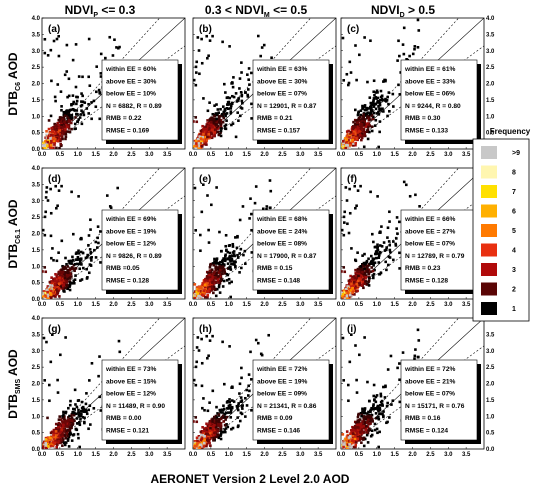  I want to click on stats-line: RMB = 0.22, so click(124, 118).